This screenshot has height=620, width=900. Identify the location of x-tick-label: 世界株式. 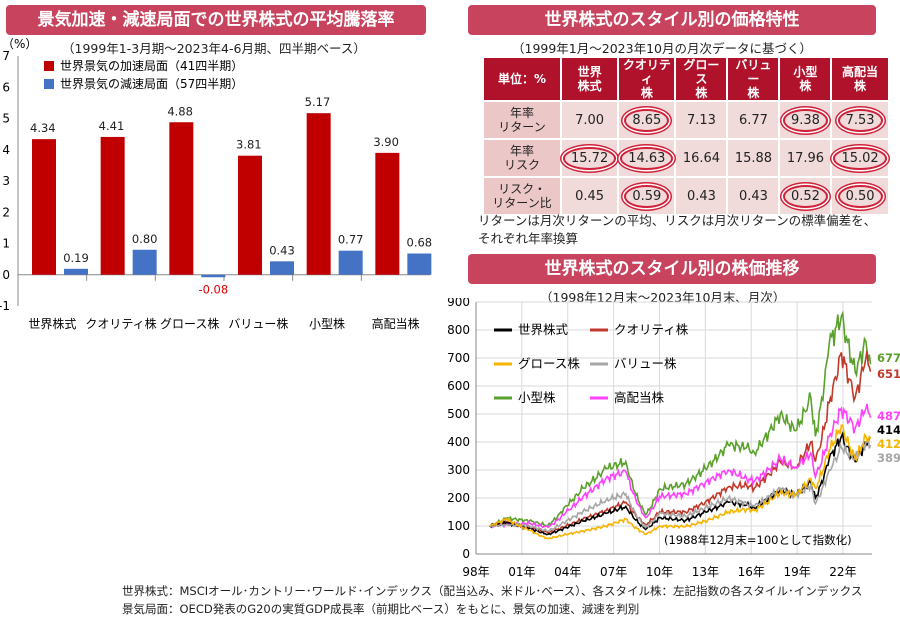
(52, 323).